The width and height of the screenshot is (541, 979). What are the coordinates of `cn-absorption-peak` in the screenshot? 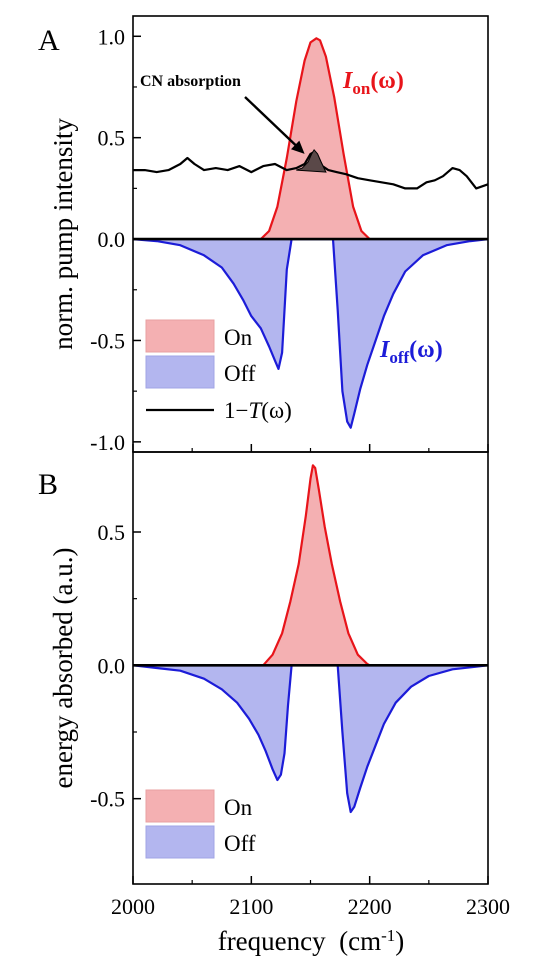 It's located at (311, 160).